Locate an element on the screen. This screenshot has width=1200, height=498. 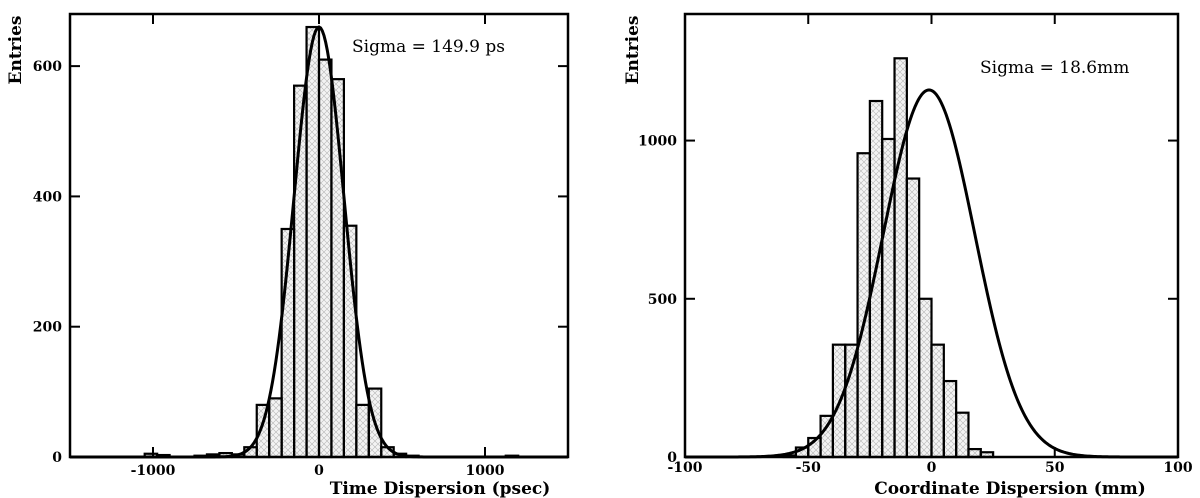
y-tick-label: 1000 is located at coordinates (657, 142).